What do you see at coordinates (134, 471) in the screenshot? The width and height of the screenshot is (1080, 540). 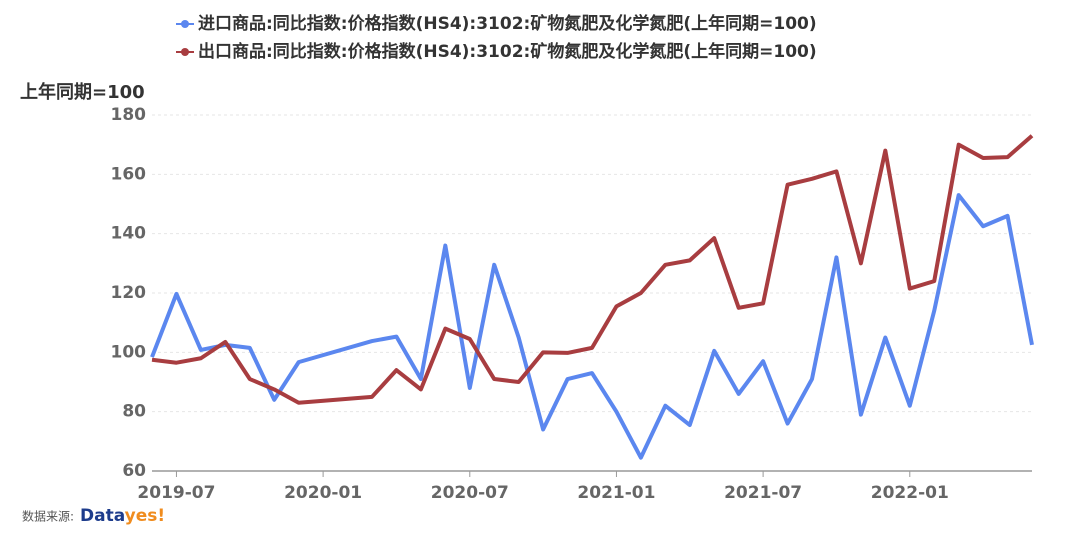 I see `y-tick-label: 60` at bounding box center [134, 471].